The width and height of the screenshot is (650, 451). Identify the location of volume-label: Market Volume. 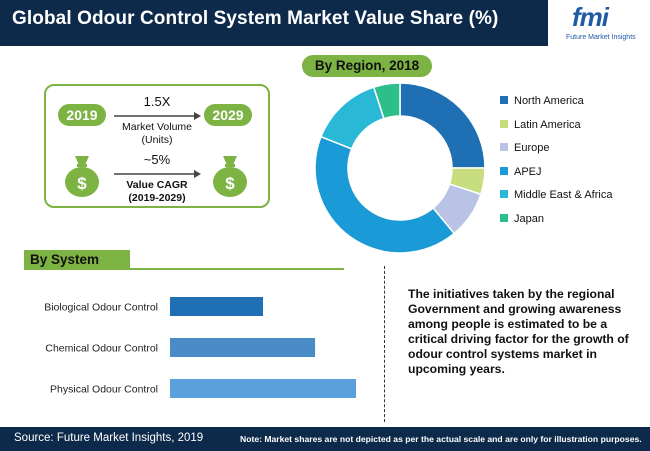
(157, 127).